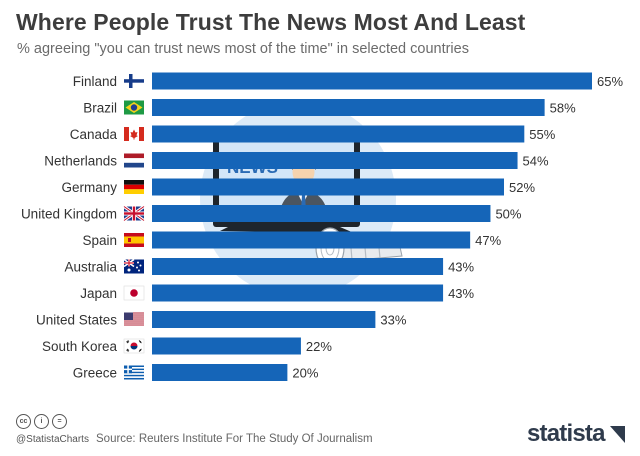  Describe the element at coordinates (134, 293) in the screenshot. I see `japan-flag-icon` at that location.